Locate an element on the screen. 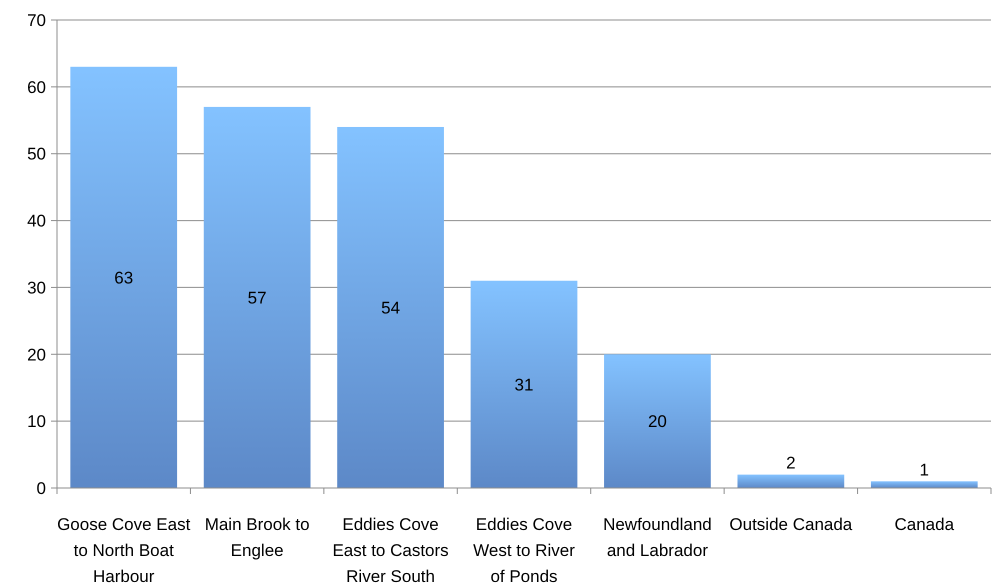  y-tick-label: 40 is located at coordinates (36, 221).